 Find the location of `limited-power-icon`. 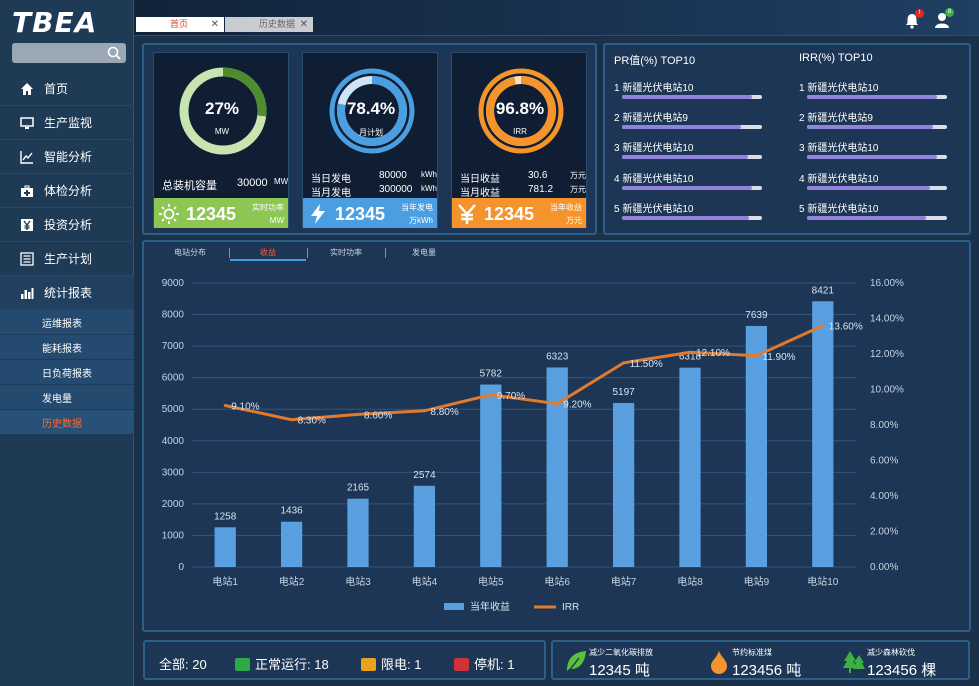

limited-power-icon is located at coordinates (368, 664).